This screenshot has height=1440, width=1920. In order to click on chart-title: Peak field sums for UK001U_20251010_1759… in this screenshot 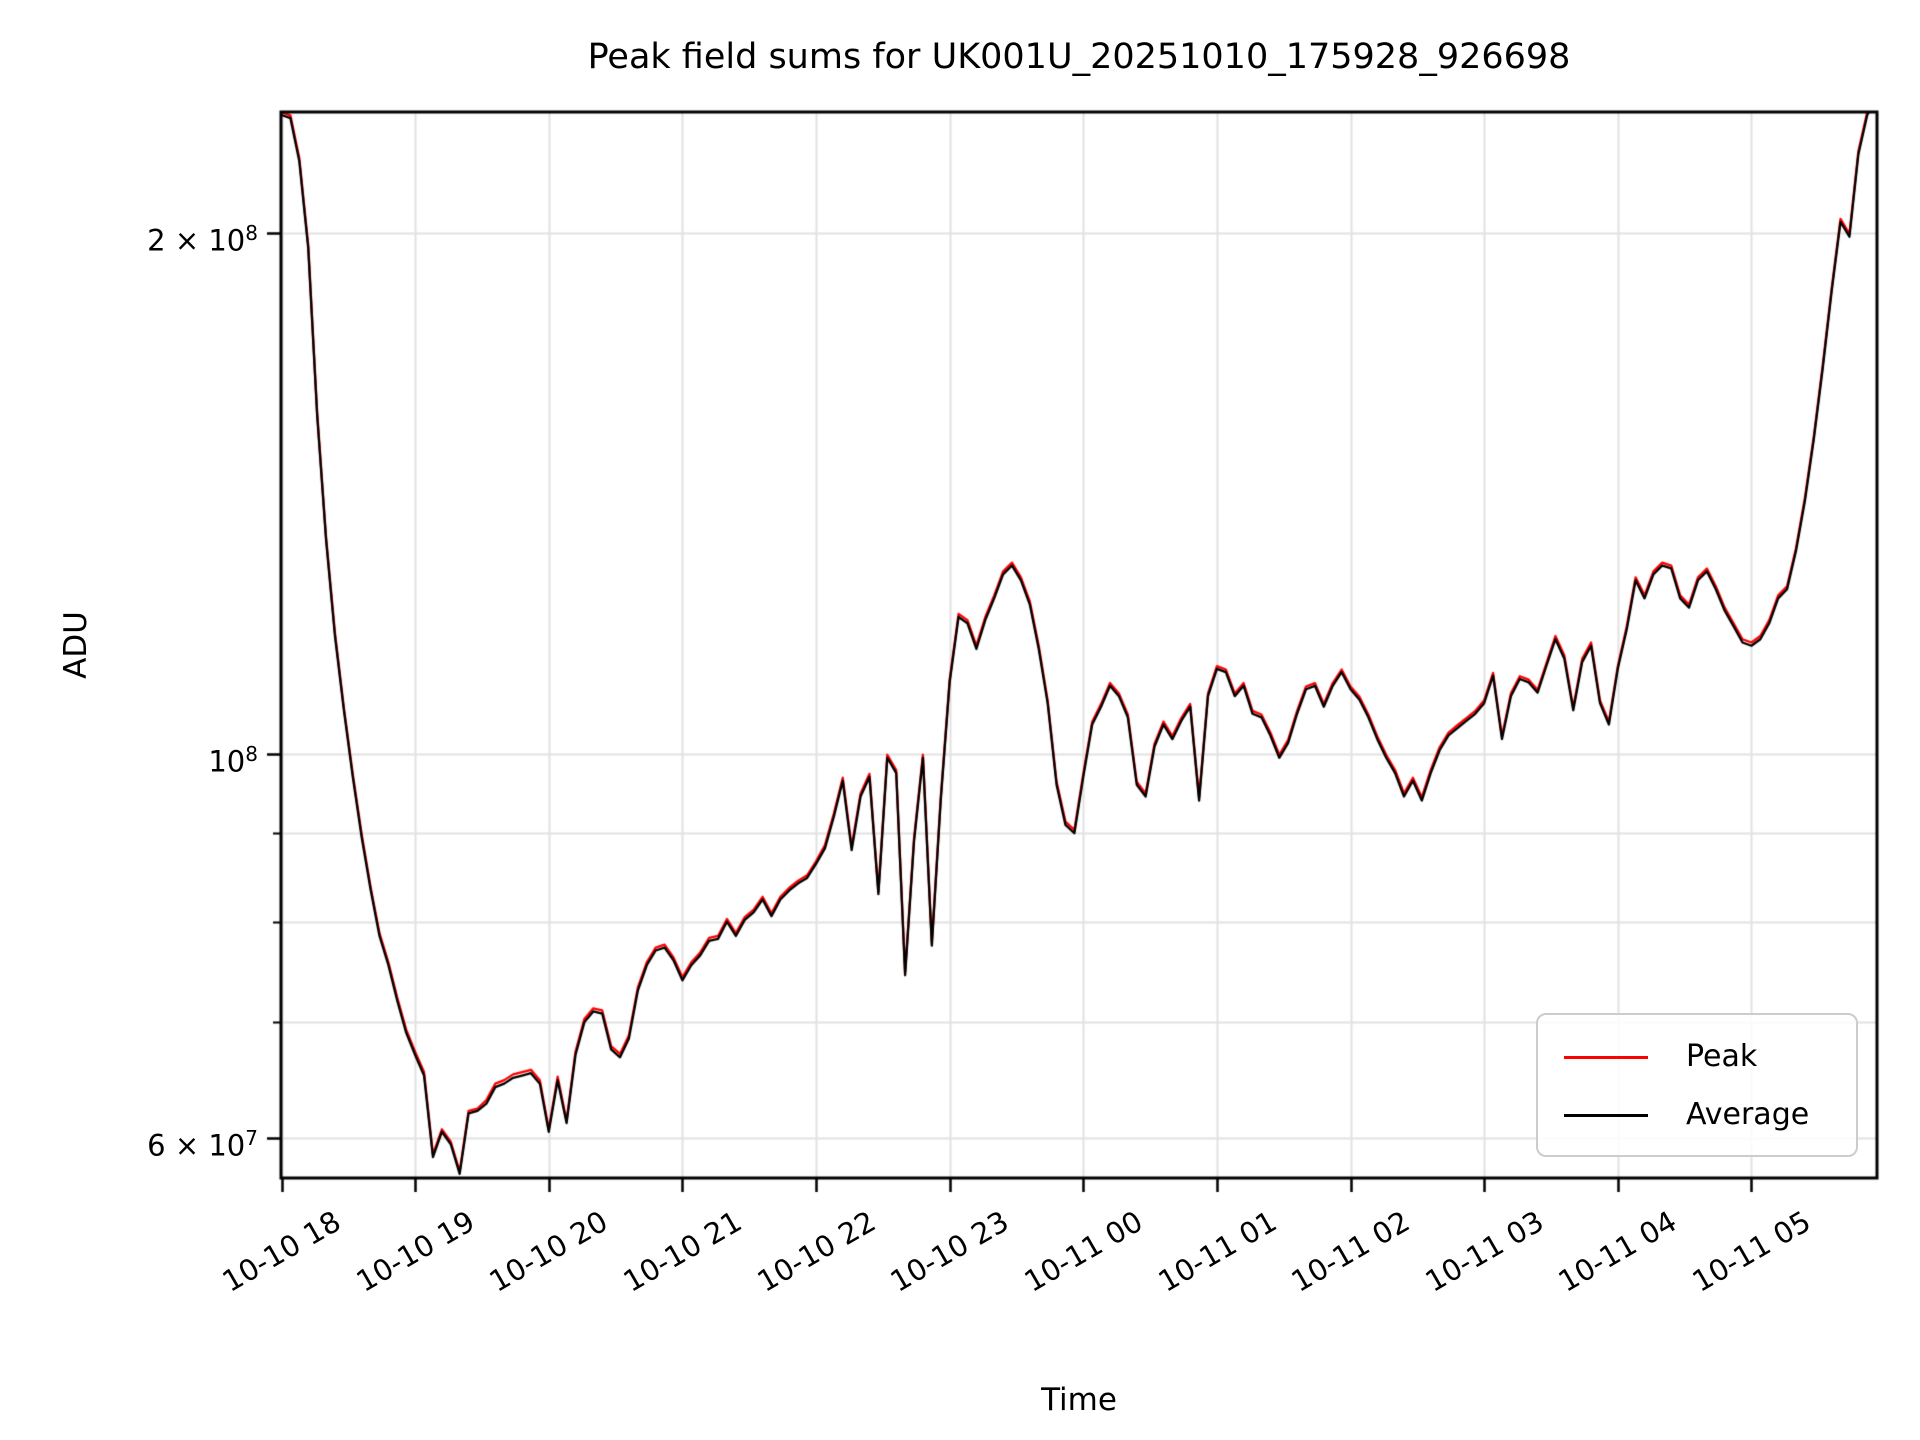, I will do `click(1079, 57)`.